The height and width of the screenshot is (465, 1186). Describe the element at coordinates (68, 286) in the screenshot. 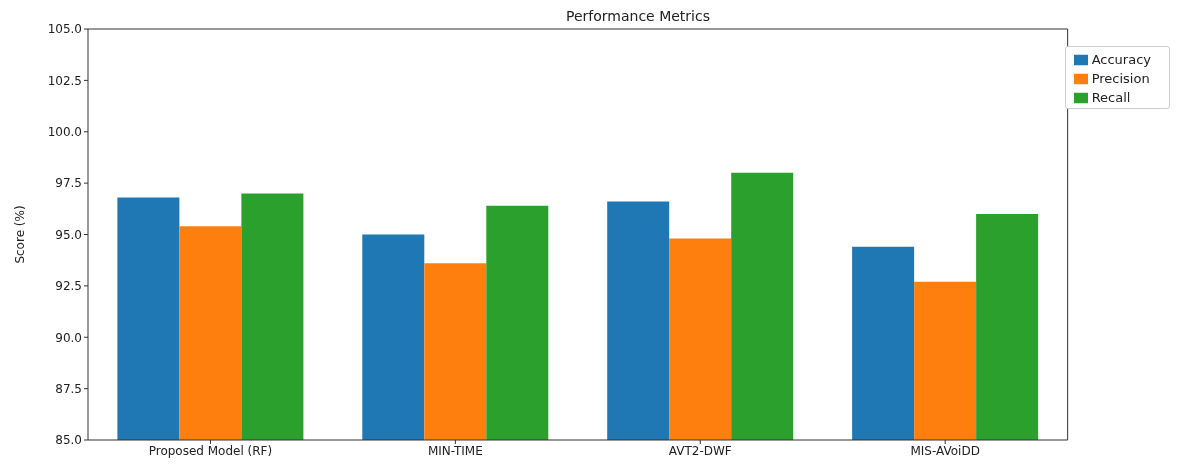

I see `y-tick-label: 92.5` at that location.